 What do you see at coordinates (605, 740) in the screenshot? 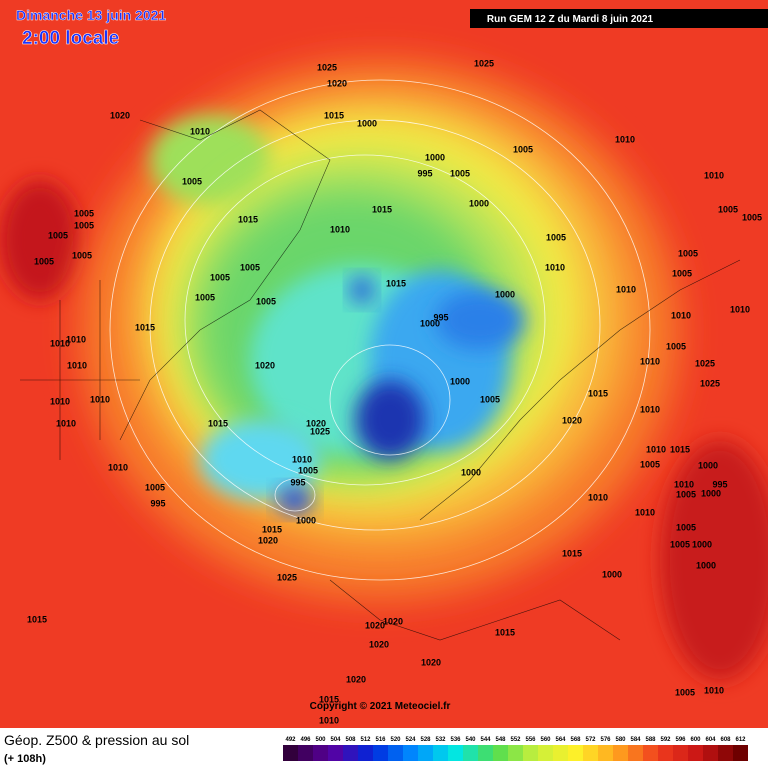
I see `scale-label: 576` at bounding box center [605, 740].